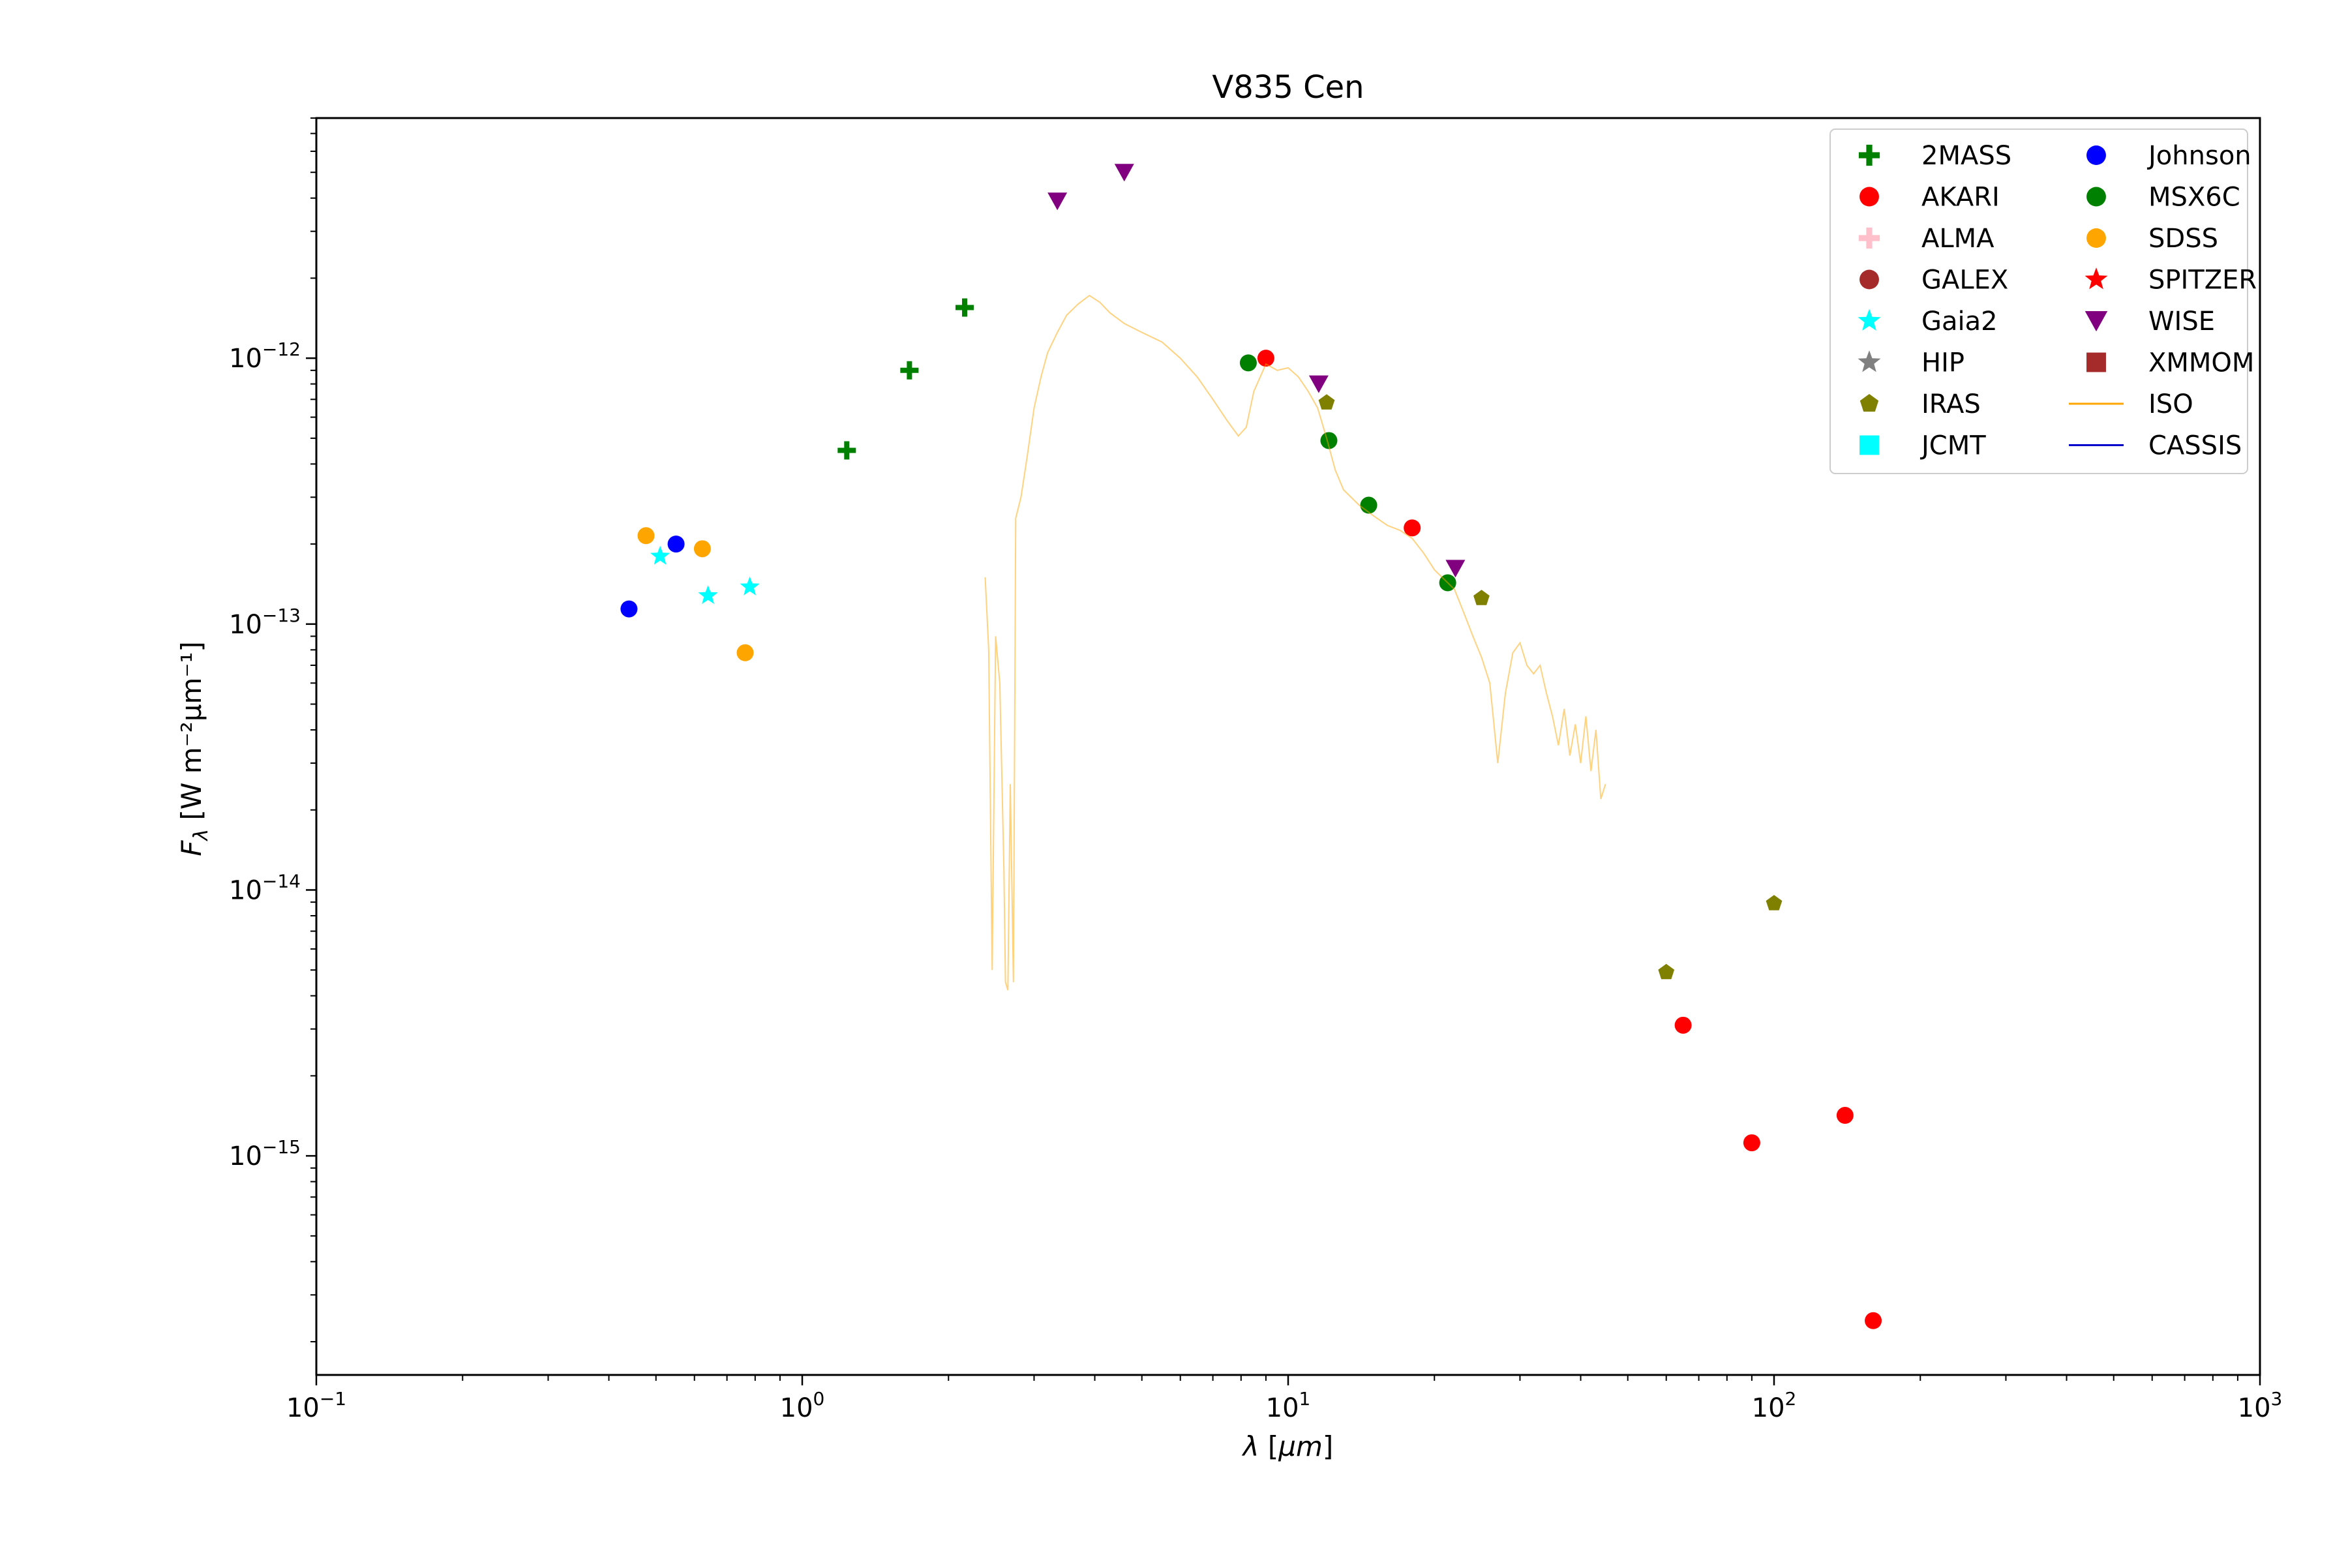  I want to click on legend-entry: HIP, so click(1911, 363).